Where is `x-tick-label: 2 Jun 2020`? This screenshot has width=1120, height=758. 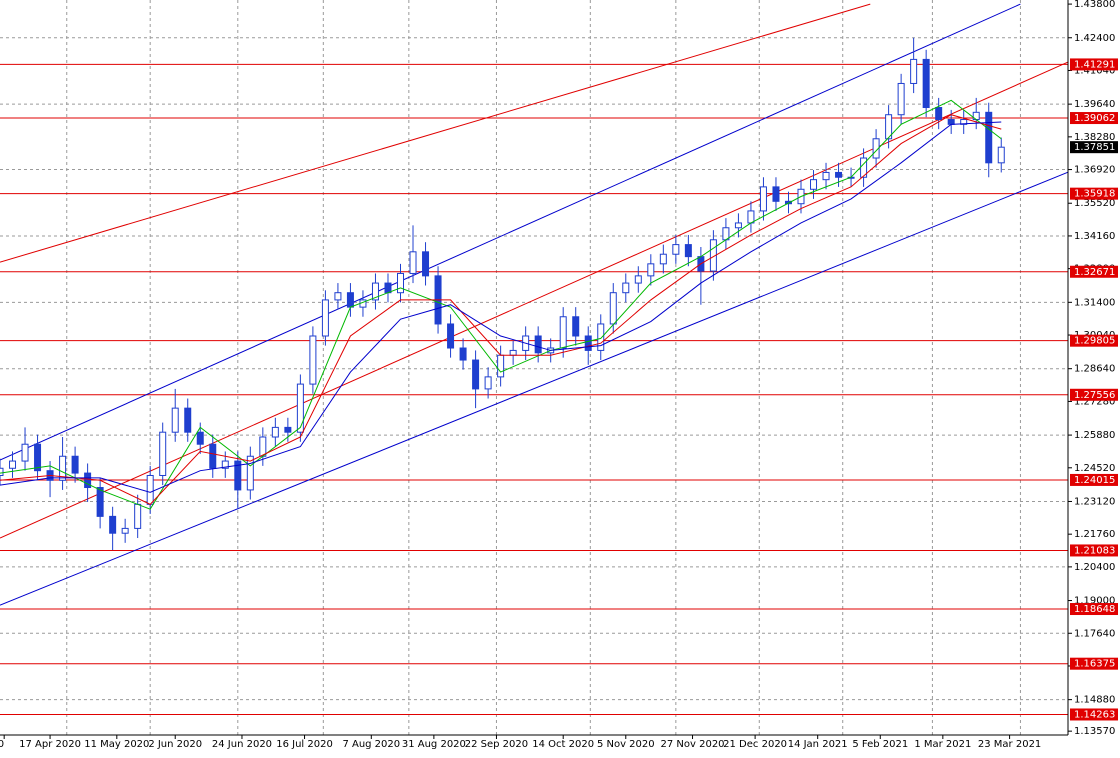
x-tick-label: 2 Jun 2020 is located at coordinates (175, 744).